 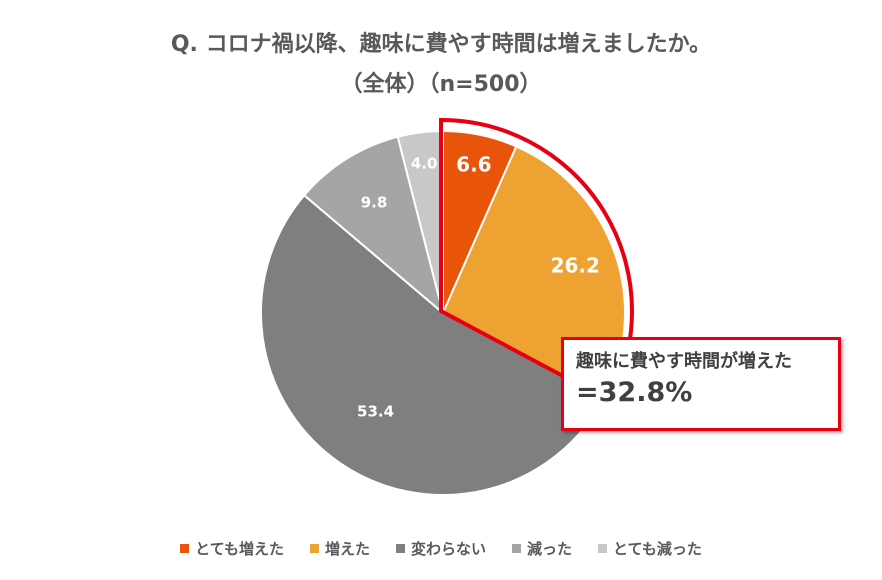 What do you see at coordinates (473, 165) in the screenshot?
I see `slice-label: 6.6` at bounding box center [473, 165].